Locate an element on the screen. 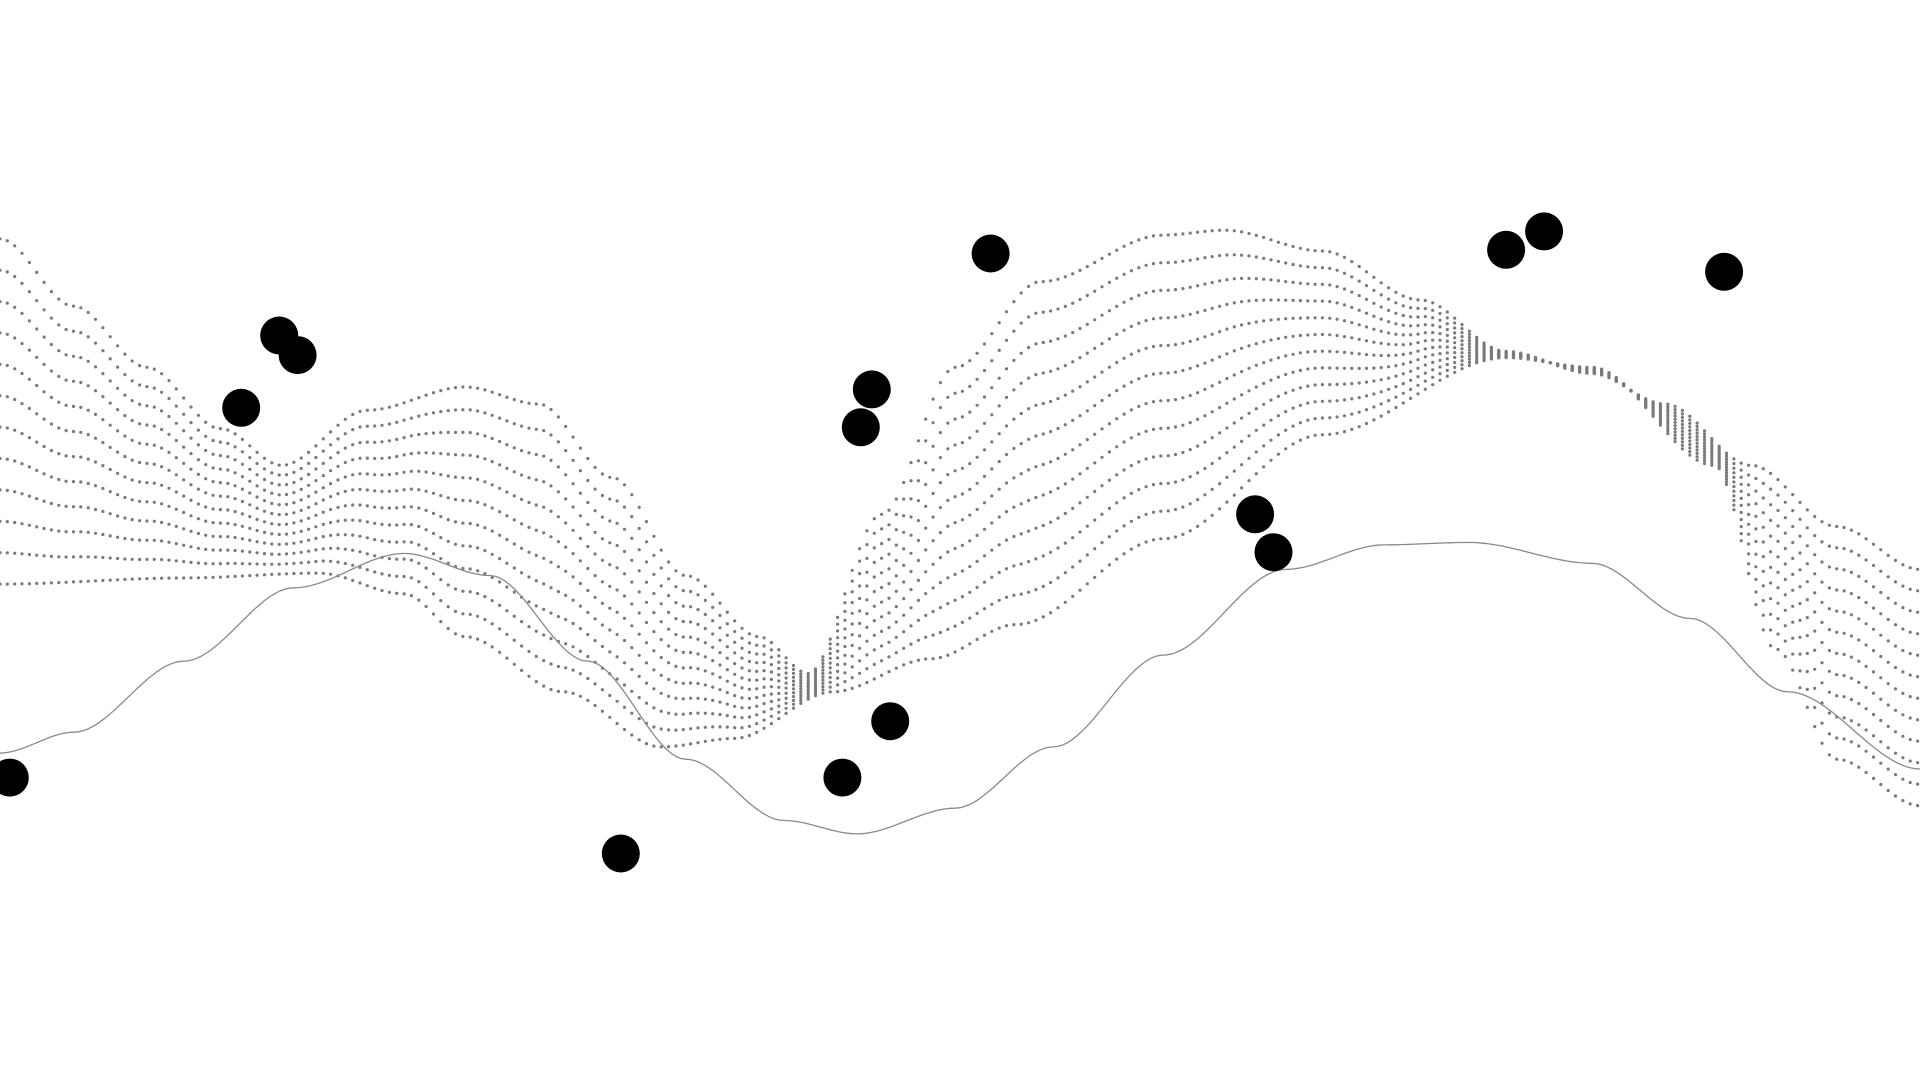  black-circle is located at coordinates (1255, 514).